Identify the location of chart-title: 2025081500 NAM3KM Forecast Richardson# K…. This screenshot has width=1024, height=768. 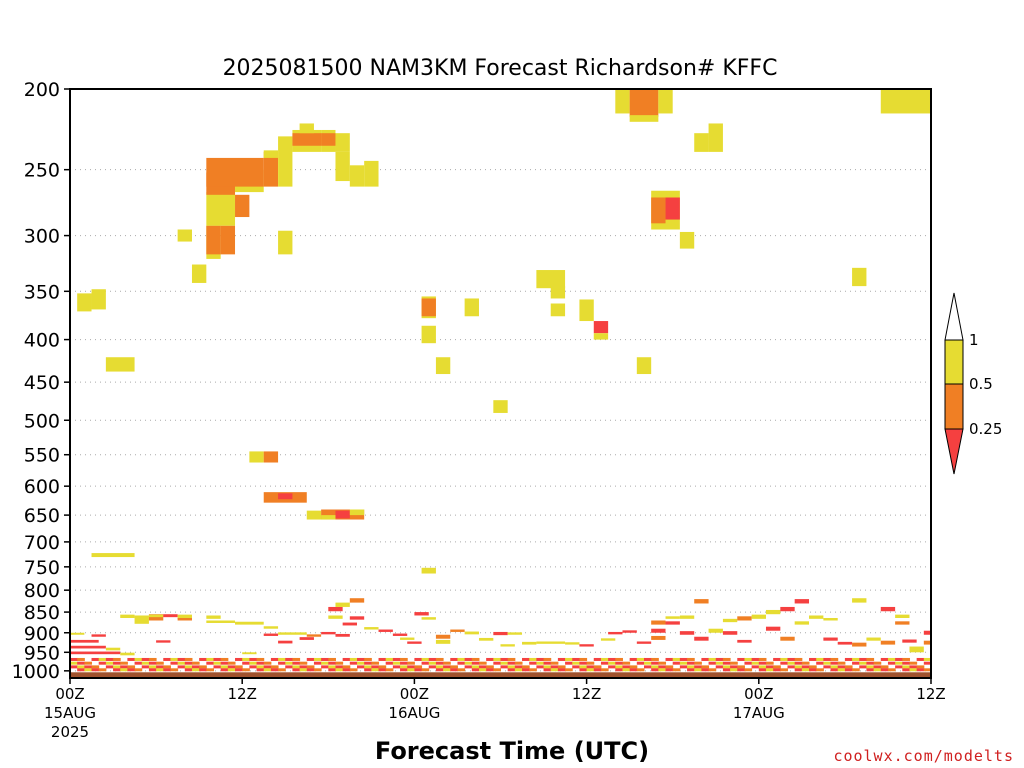
(500, 68).